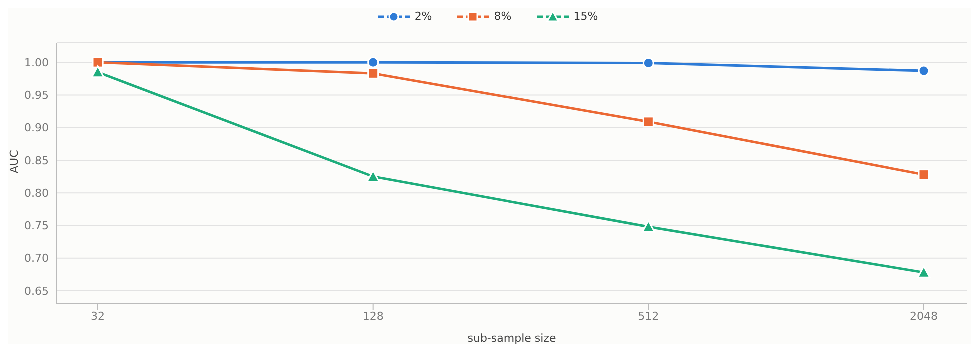 The width and height of the screenshot is (979, 352). Describe the element at coordinates (924, 316) in the screenshot. I see `x-tick-label: 2048` at that location.